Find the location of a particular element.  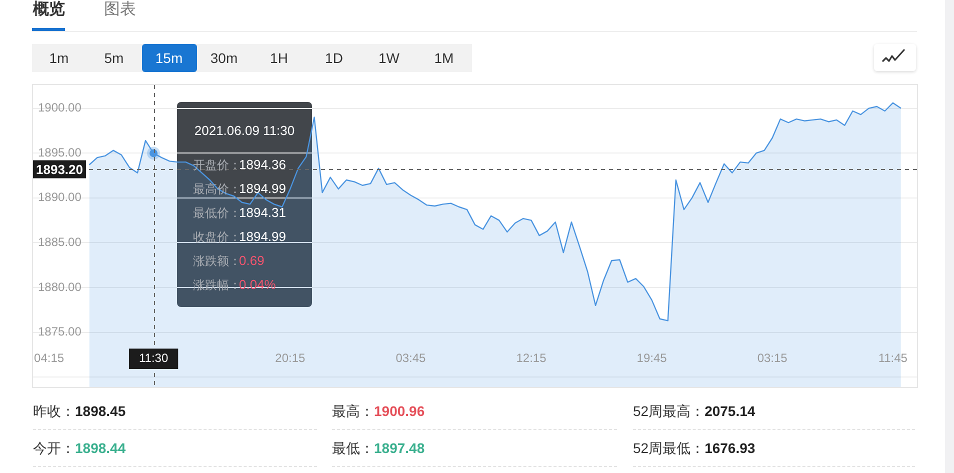

y-tick-label: 1875.00 is located at coordinates (60, 331).